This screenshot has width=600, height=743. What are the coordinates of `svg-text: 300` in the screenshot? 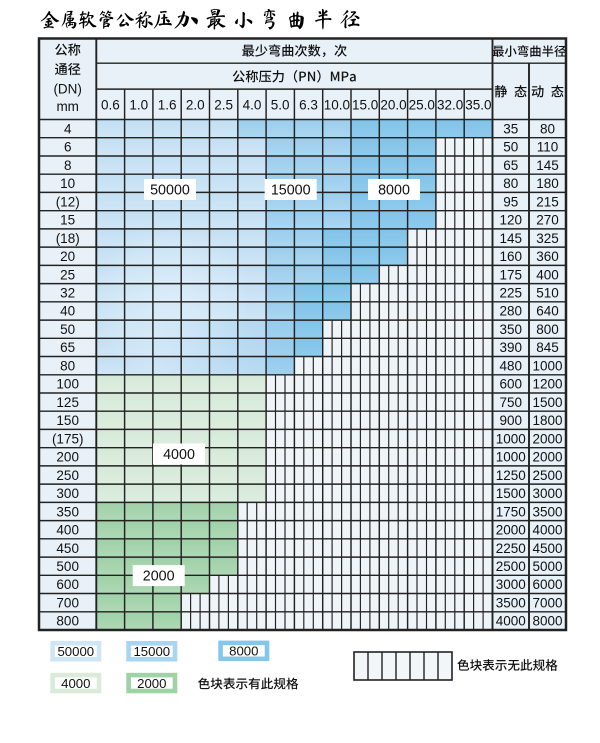 It's located at (67, 493).